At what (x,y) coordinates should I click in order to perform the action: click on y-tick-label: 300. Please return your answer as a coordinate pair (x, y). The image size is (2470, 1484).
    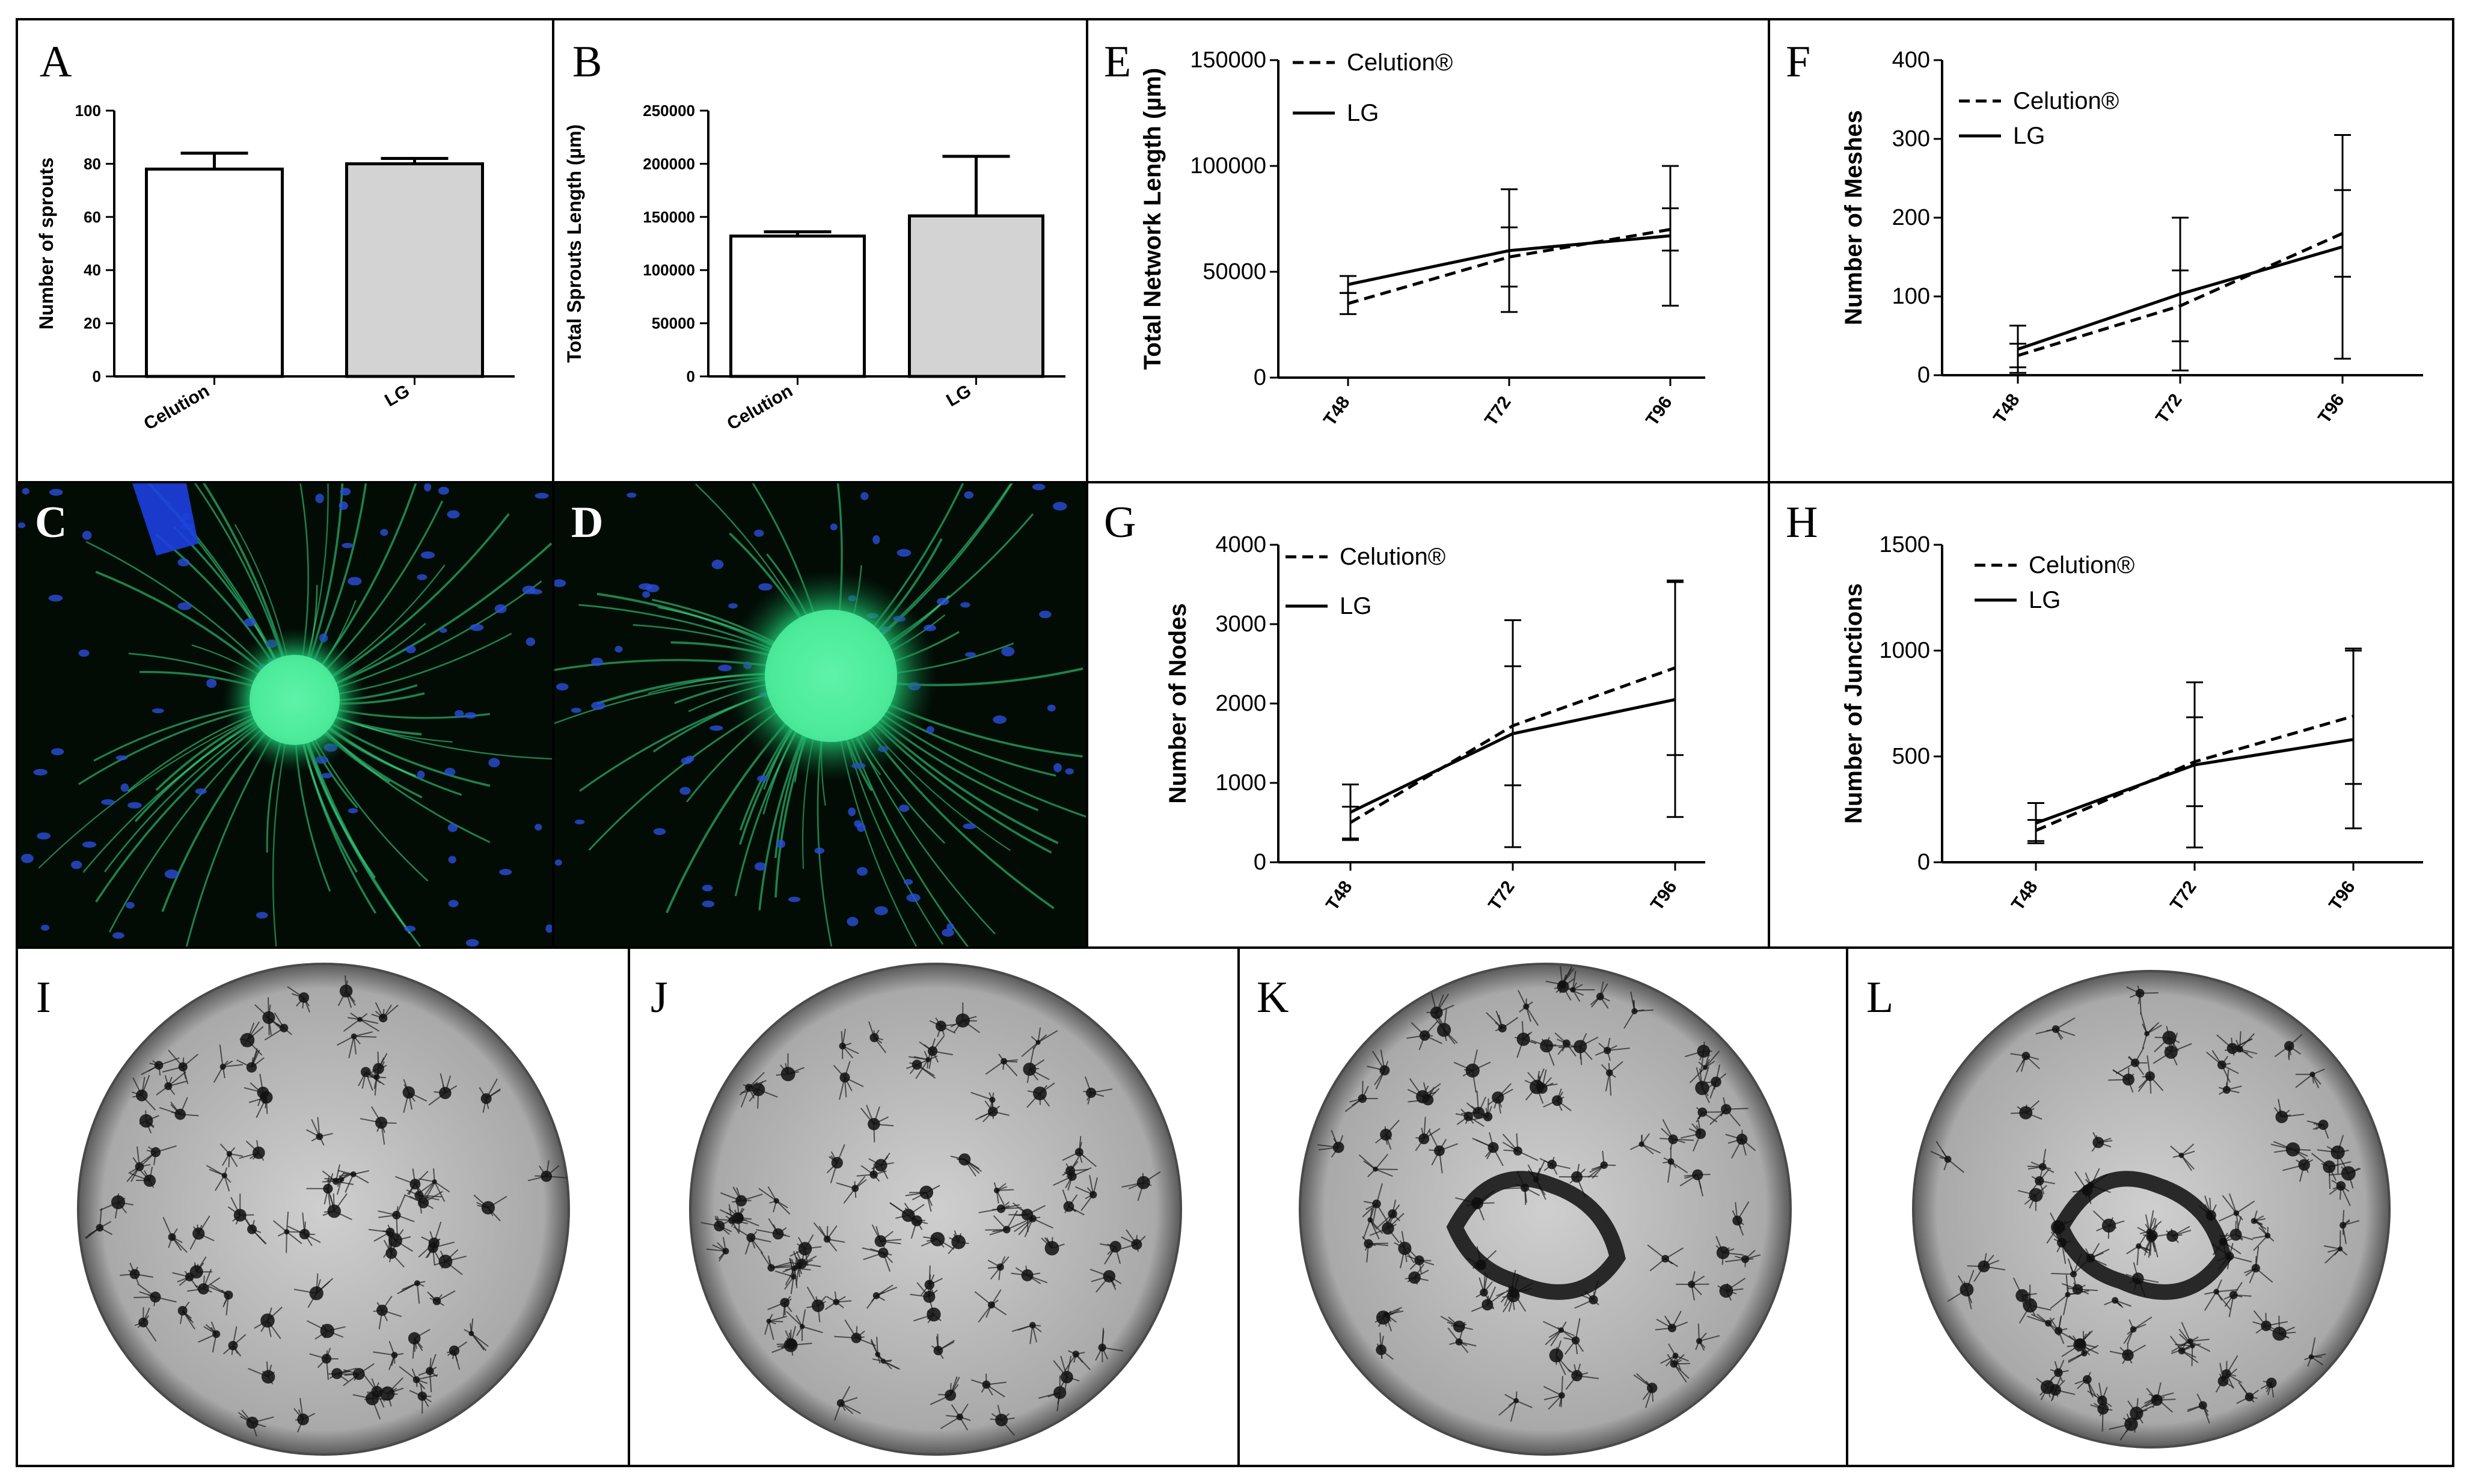
    Looking at the image, I should click on (1911, 139).